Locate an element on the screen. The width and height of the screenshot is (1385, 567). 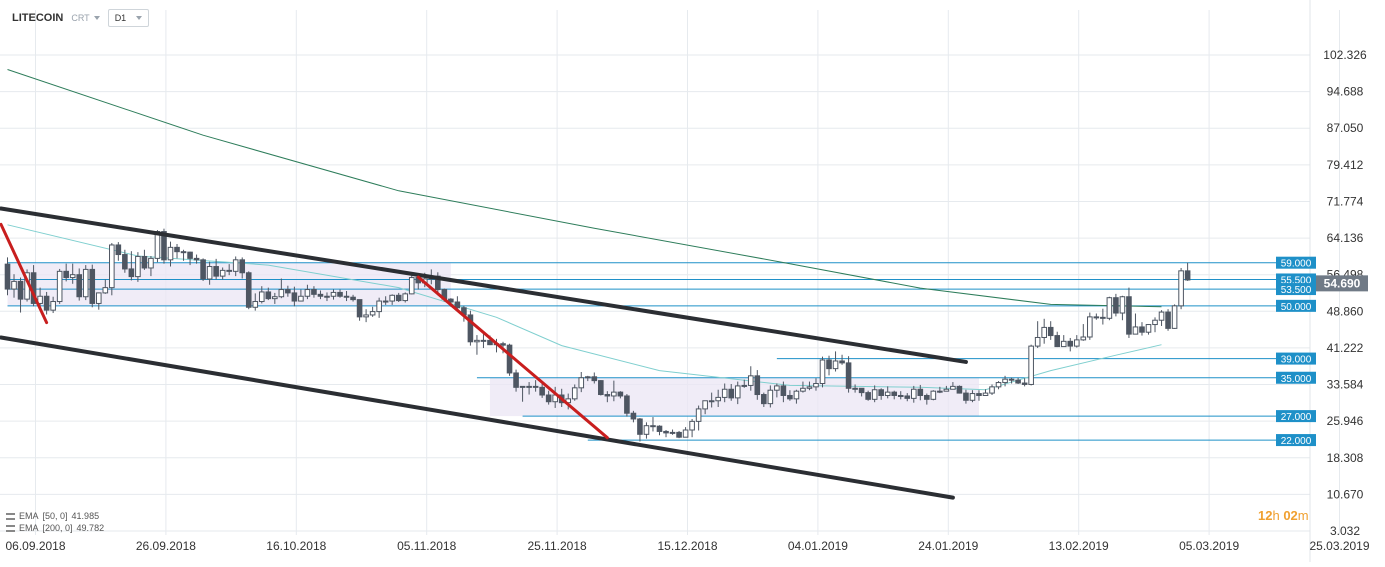
level-label: 55.500 is located at coordinates (1296, 280).